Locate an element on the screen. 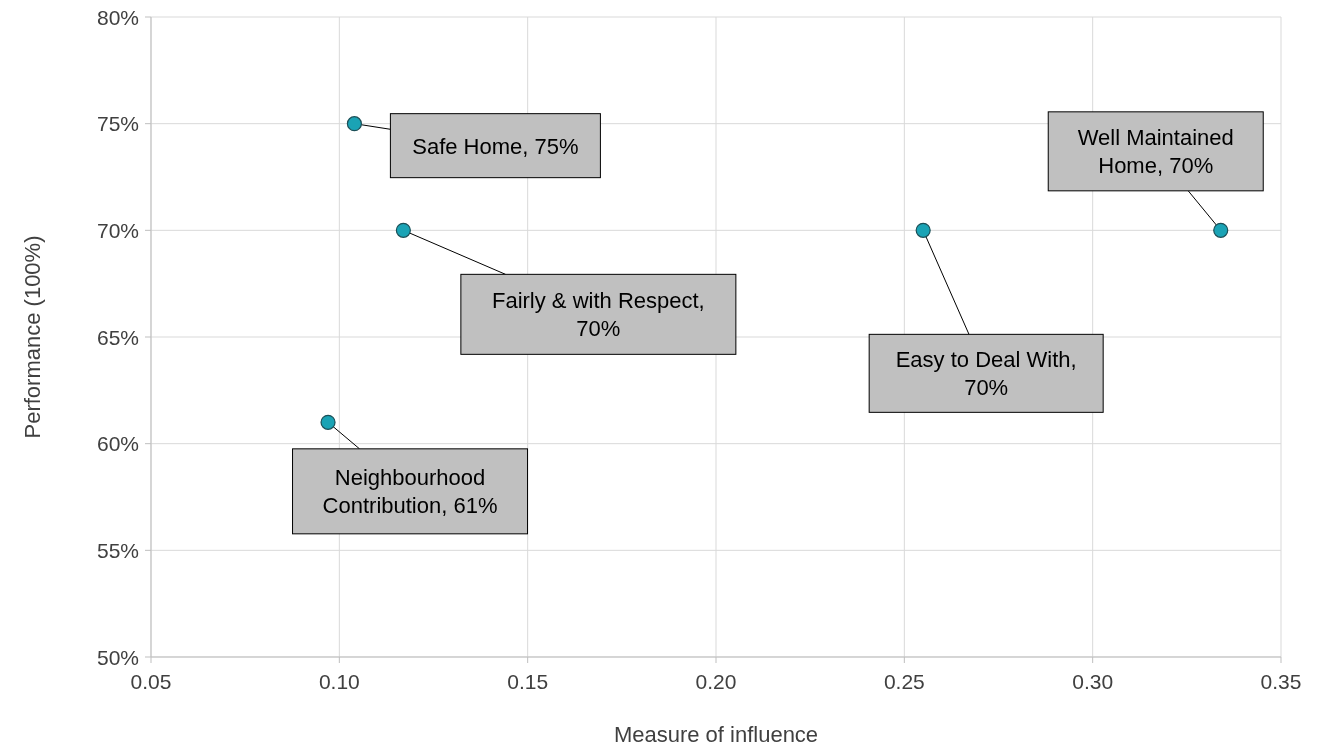 This screenshot has height=748, width=1322. x-tick-label: 0.05 is located at coordinates (151, 681).